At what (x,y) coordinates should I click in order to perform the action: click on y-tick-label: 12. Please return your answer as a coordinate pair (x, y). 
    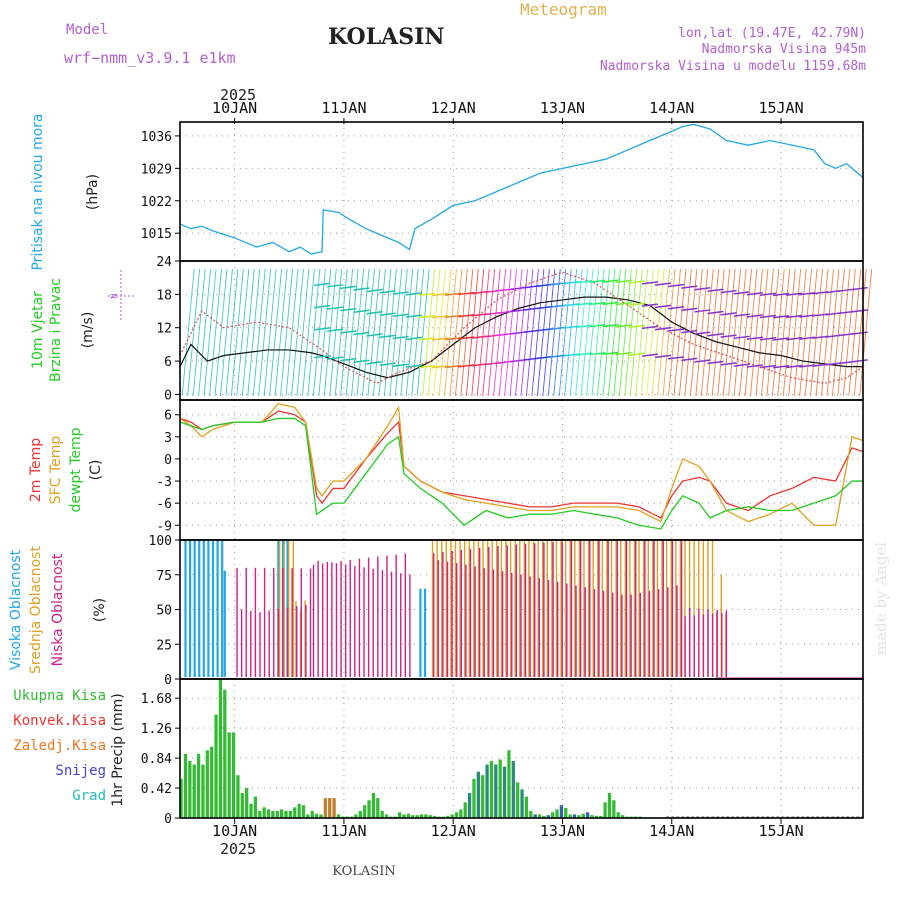
    Looking at the image, I should click on (164, 329).